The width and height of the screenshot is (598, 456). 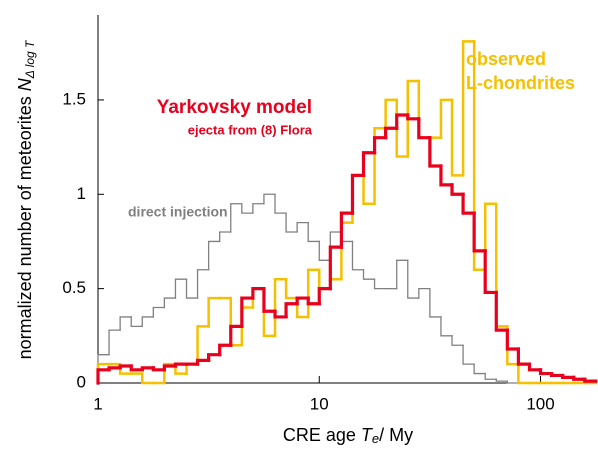 I want to click on y-tick-label: 1, so click(x=81, y=193).